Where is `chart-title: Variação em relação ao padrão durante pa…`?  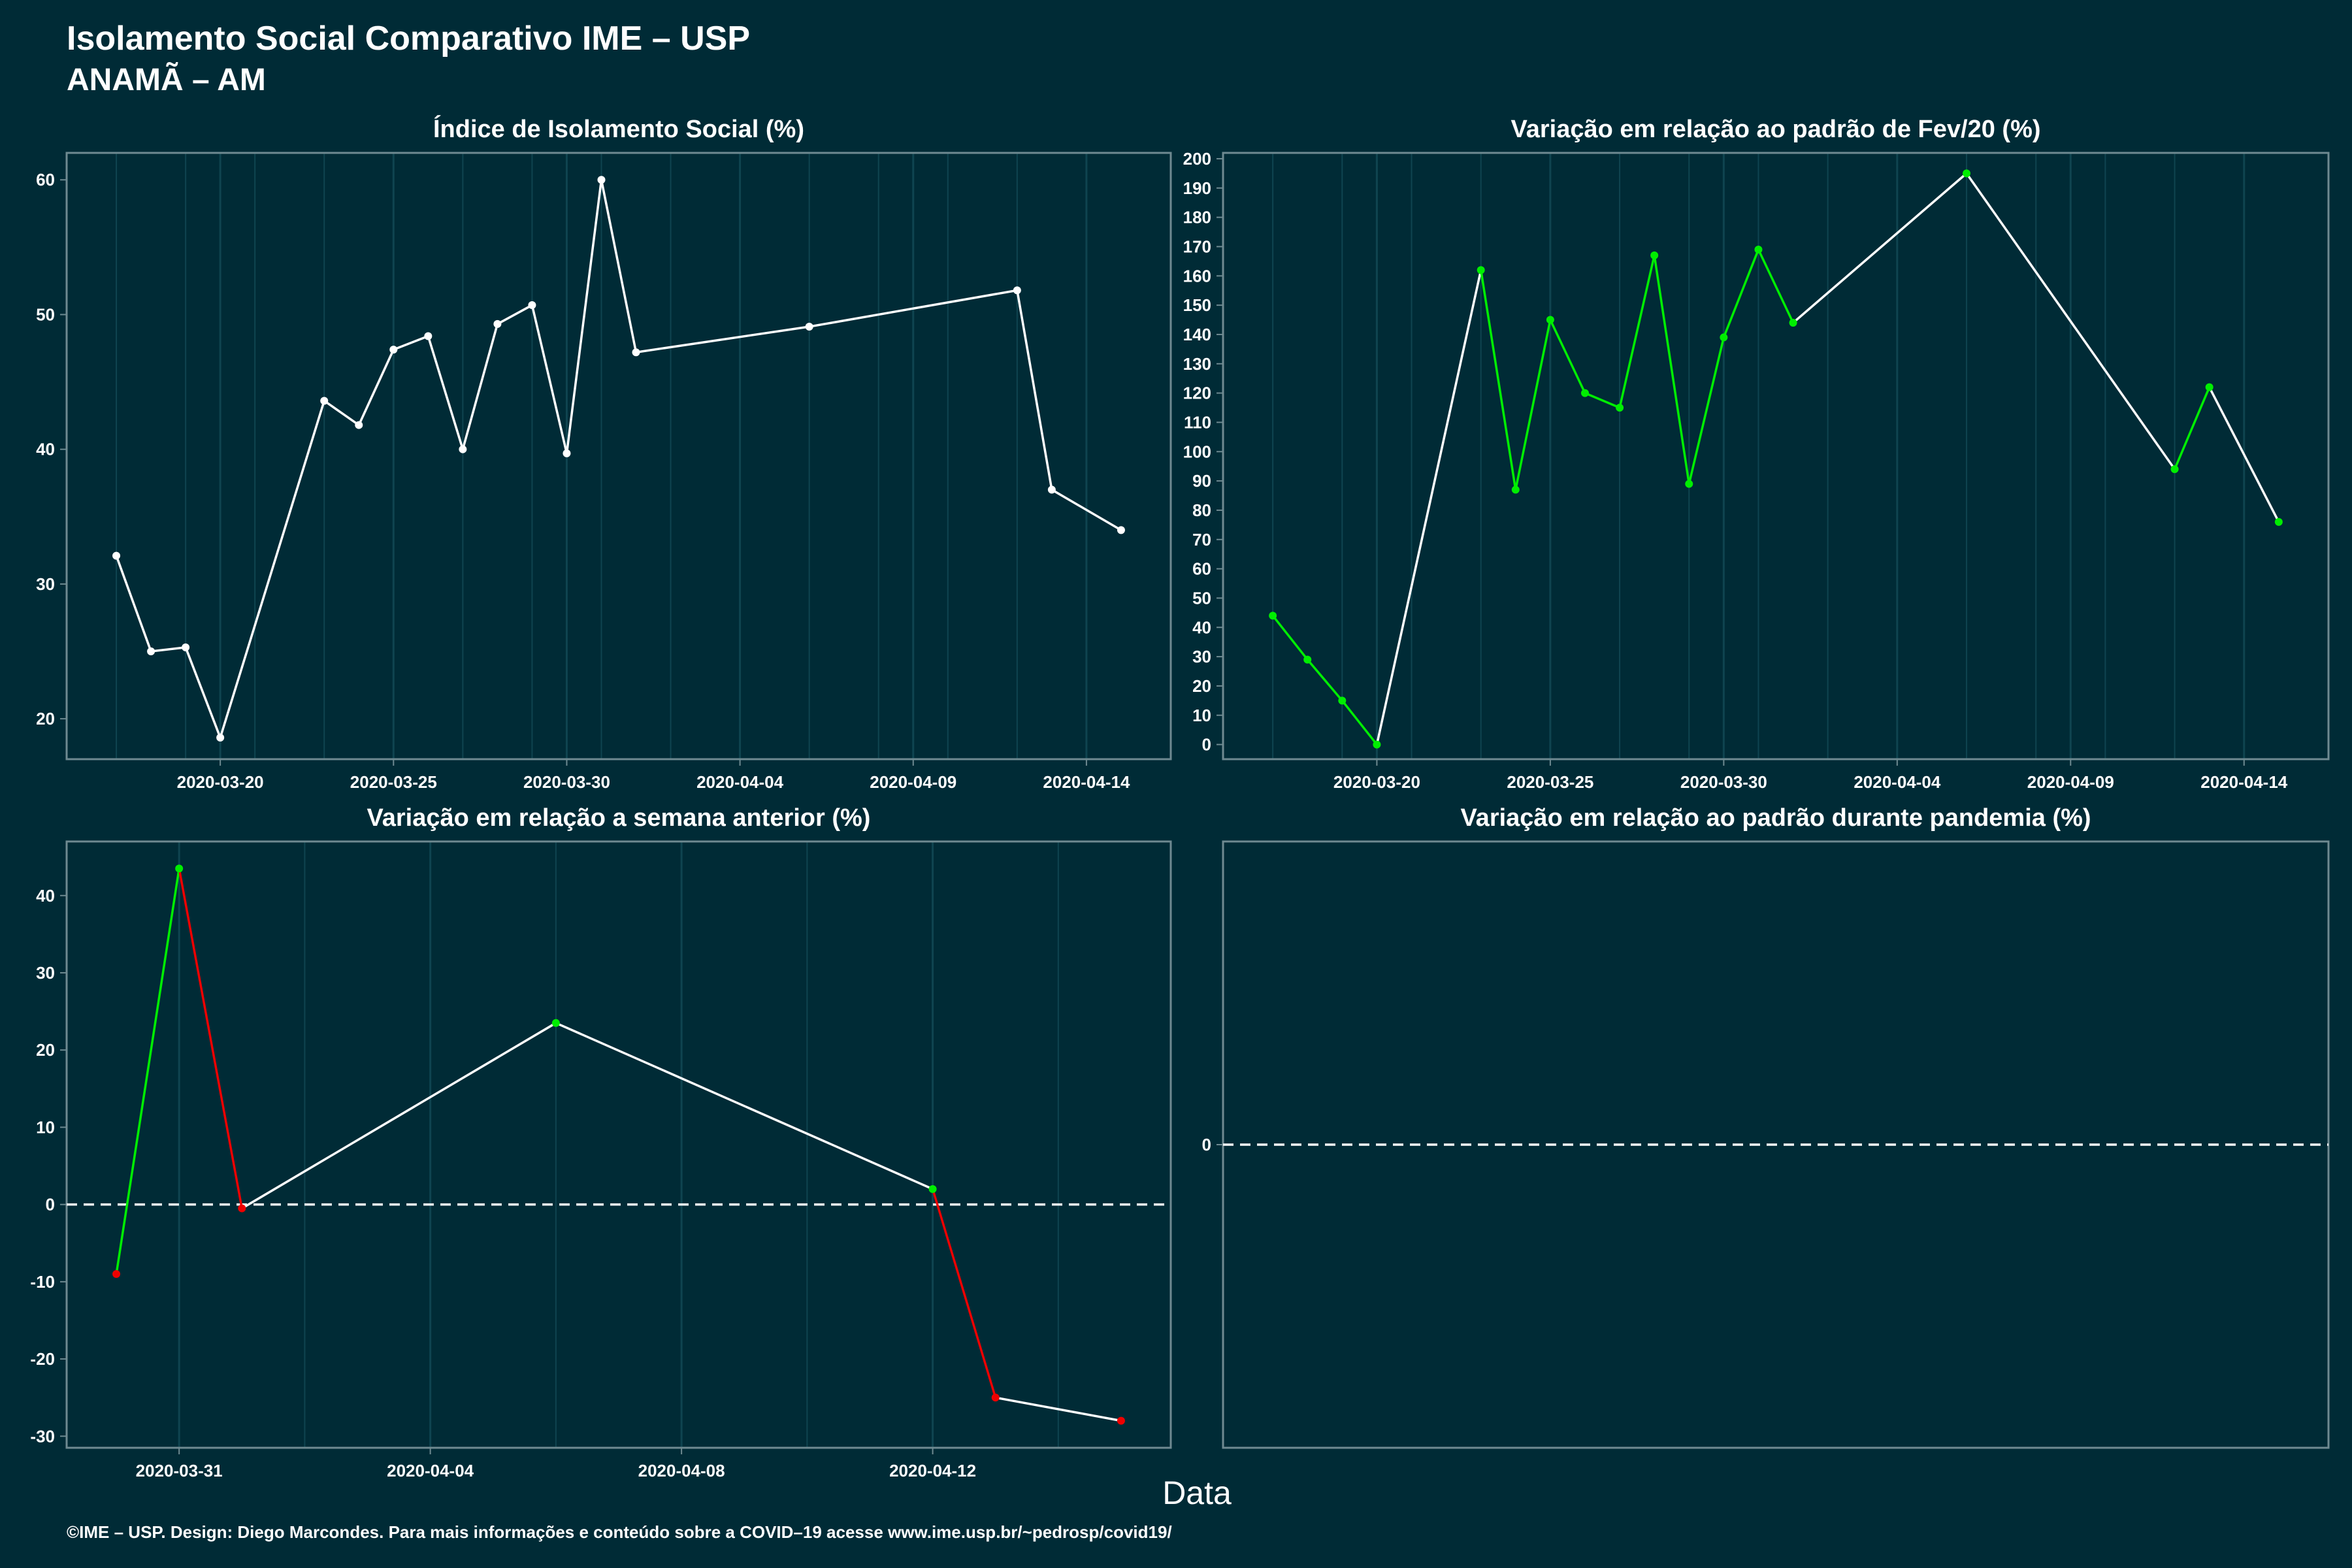
chart-title: Variação em relação ao padrão durante pa… is located at coordinates (1775, 818).